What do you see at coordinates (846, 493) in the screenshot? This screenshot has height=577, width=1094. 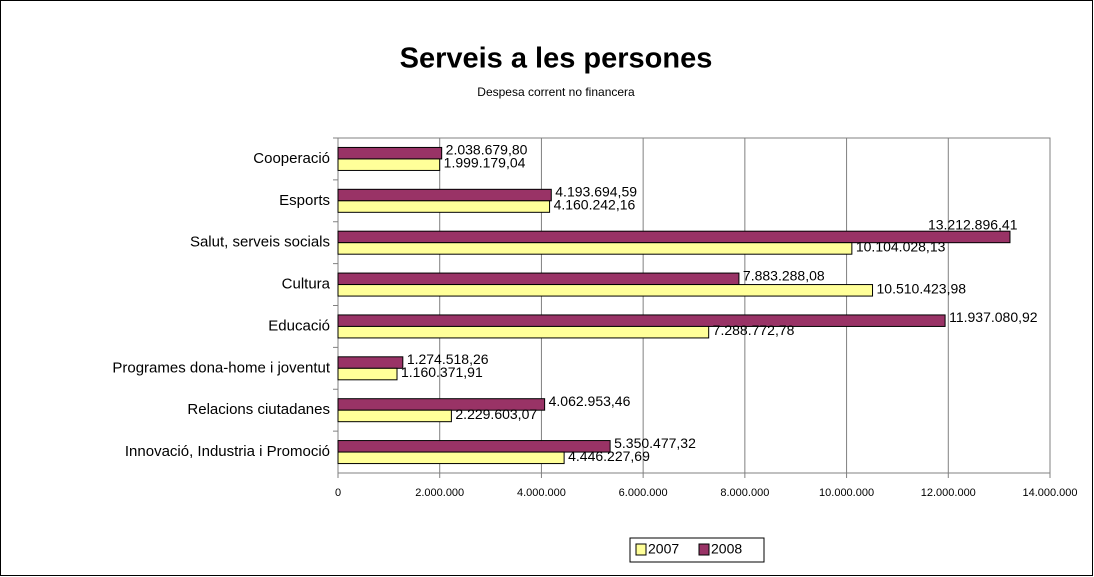 I see `x-tick-label: 10.000.000` at bounding box center [846, 493].